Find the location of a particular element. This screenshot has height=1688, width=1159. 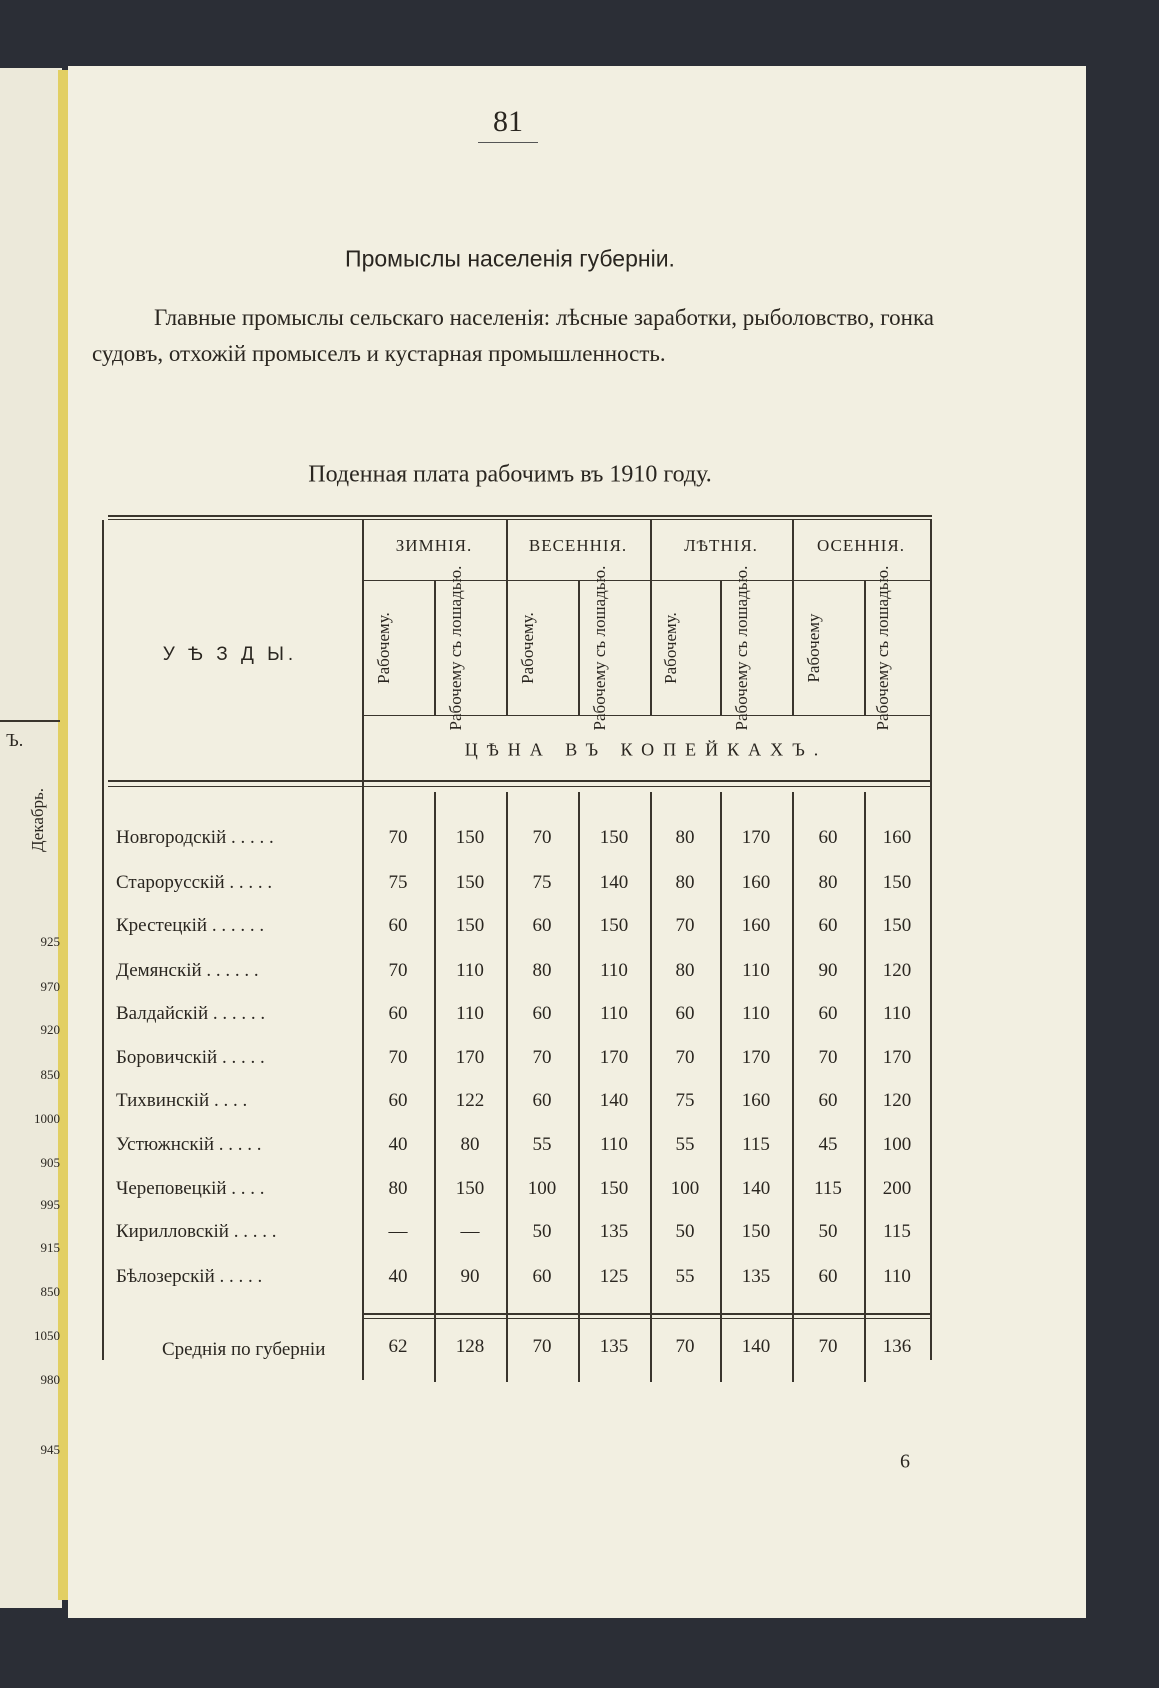

season-header: ЗИМНІЯ. is located at coordinates (434, 545).